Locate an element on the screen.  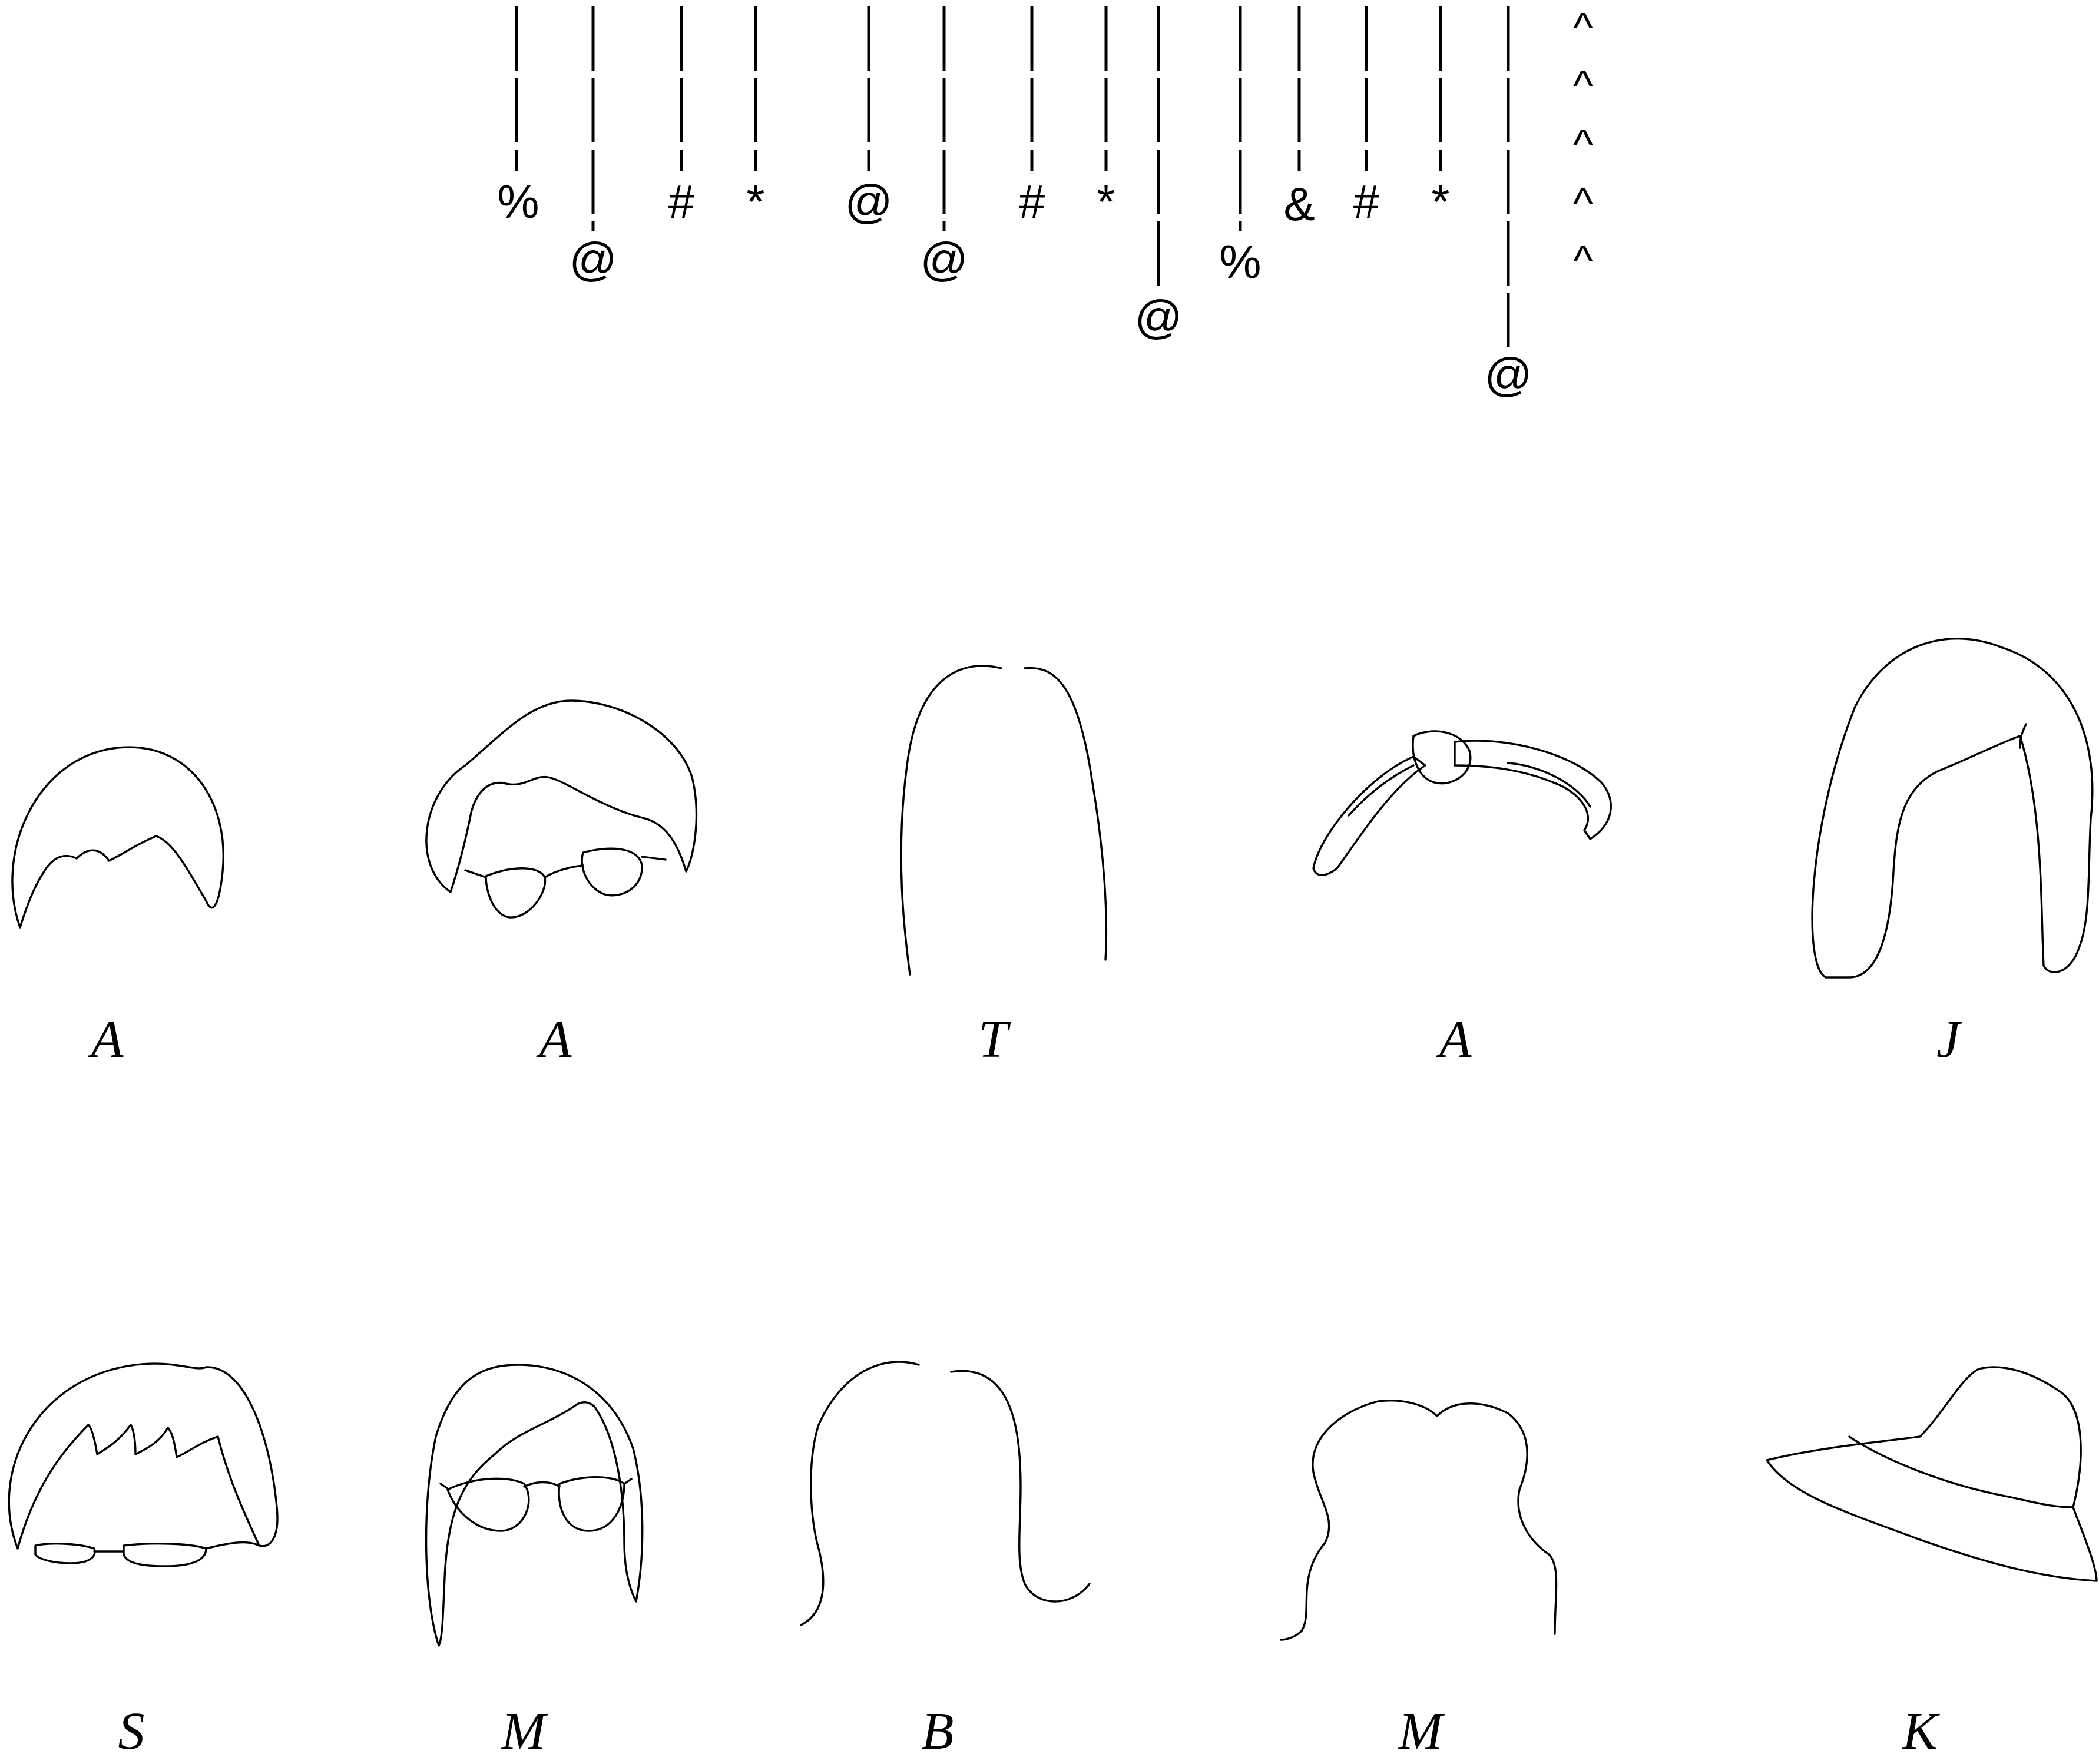
figure-label: J is located at coordinates (1949, 1039).